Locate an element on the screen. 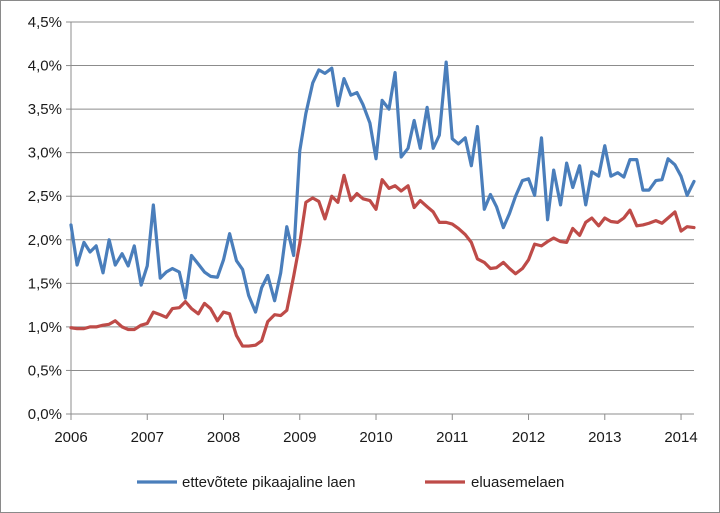 The width and height of the screenshot is (720, 513). legend-label-2: eluasemelaen is located at coordinates (517, 482).